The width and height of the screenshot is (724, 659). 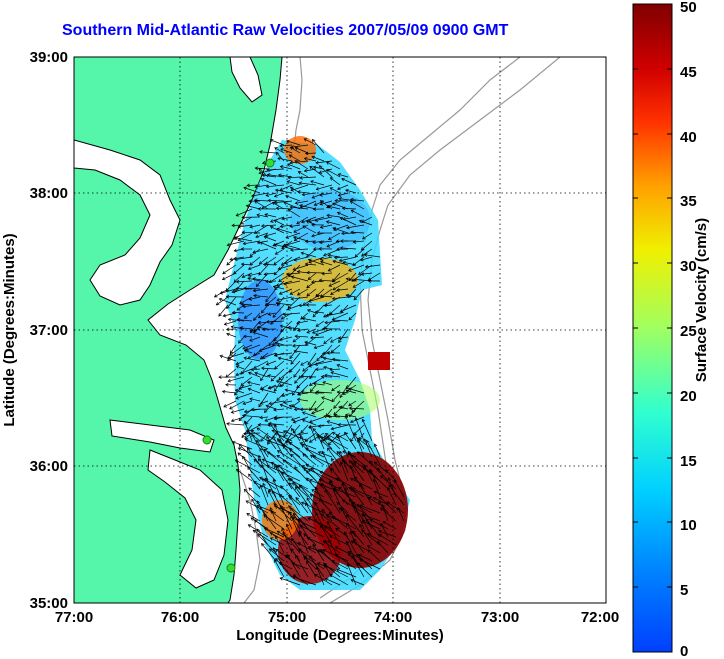 I want to click on x-tick-label: 72:00, so click(x=600, y=617).